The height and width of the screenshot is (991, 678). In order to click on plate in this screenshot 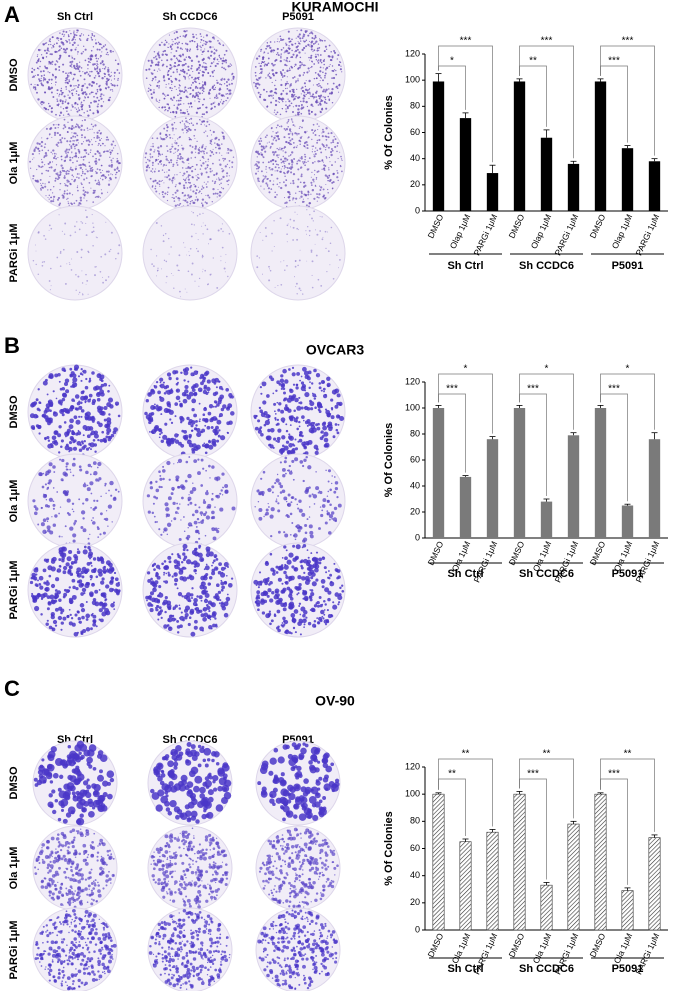, I will do `click(75, 253)`.